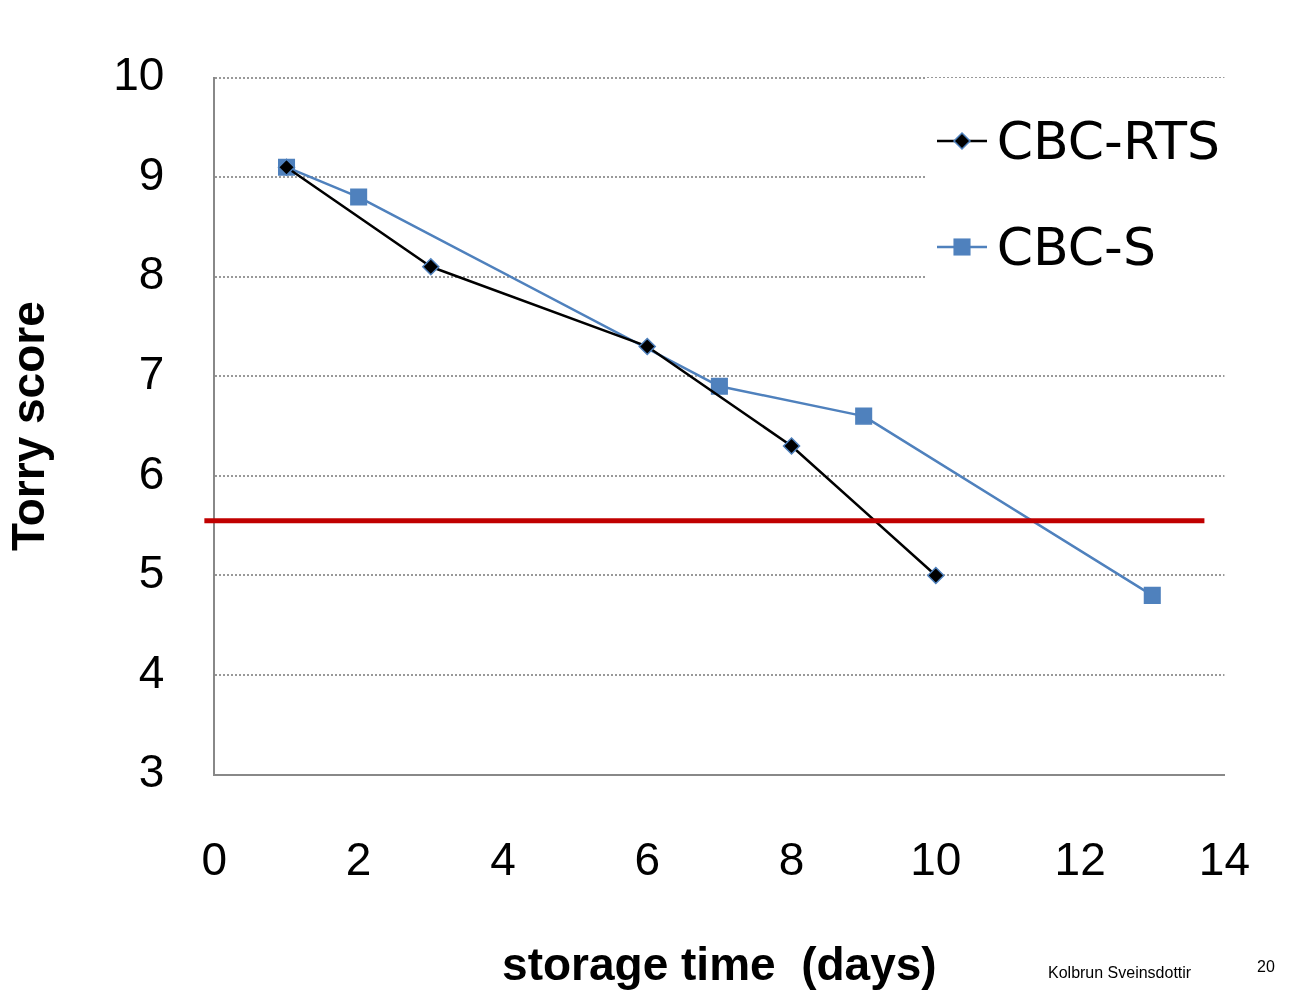  What do you see at coordinates (151, 572) in the screenshot?
I see `y-tick-label: 5` at bounding box center [151, 572].